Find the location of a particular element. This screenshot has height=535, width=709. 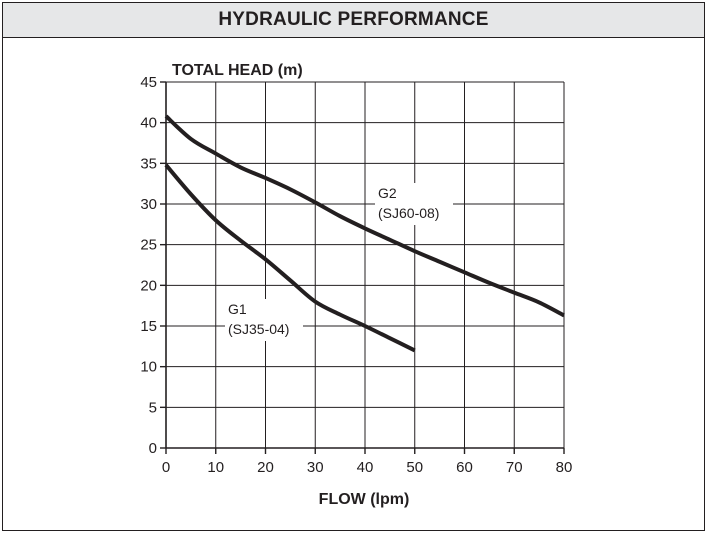

series-label-2: G2 is located at coordinates (387, 193).